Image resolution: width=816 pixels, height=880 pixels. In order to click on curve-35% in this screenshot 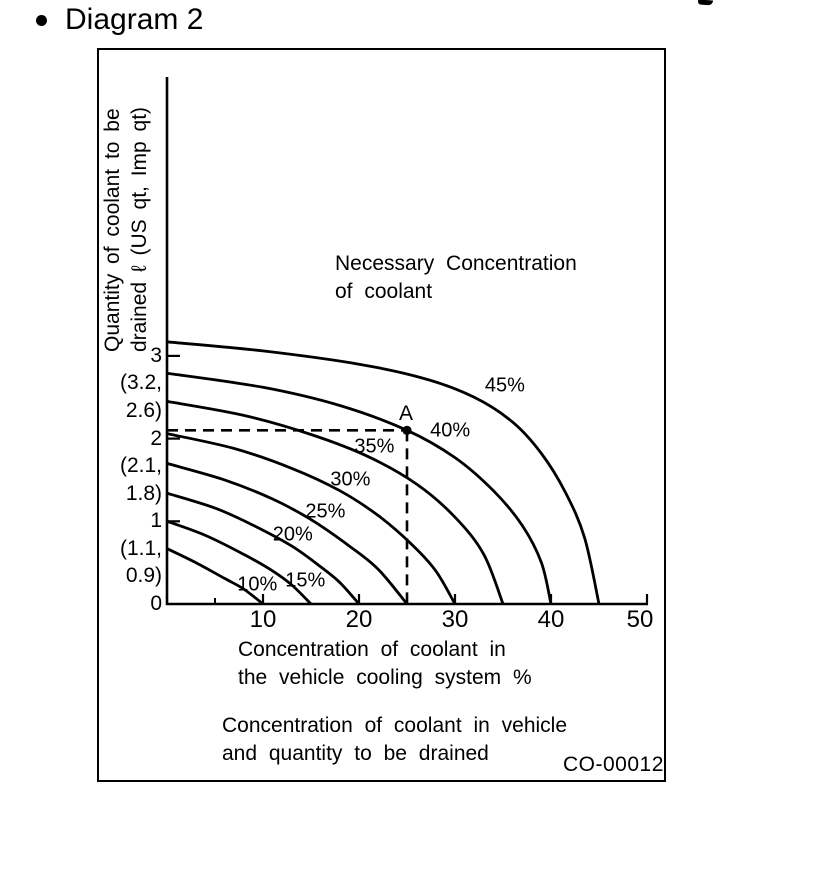, I will do `click(335, 502)`.